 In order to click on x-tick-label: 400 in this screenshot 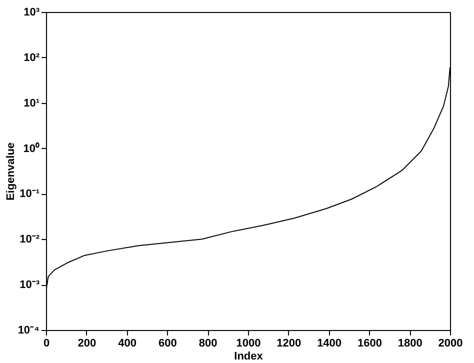, I will do `click(127, 344)`.